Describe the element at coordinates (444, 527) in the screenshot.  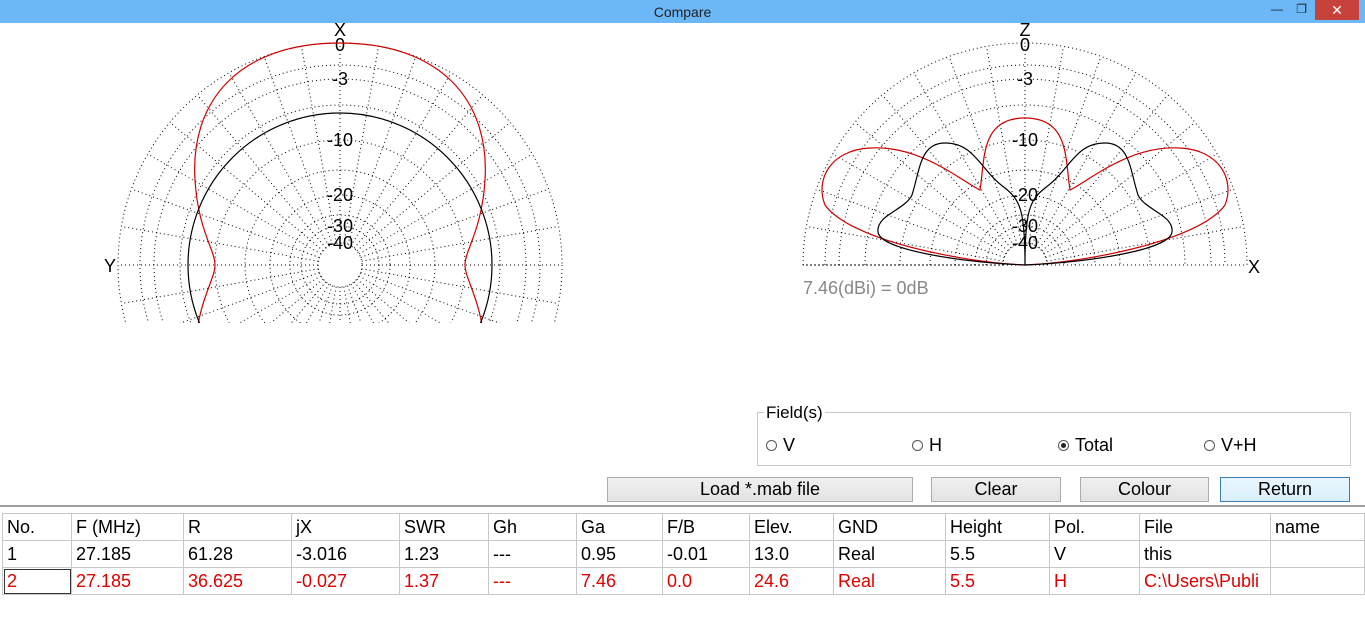
I see `header-cell: SWR` at that location.